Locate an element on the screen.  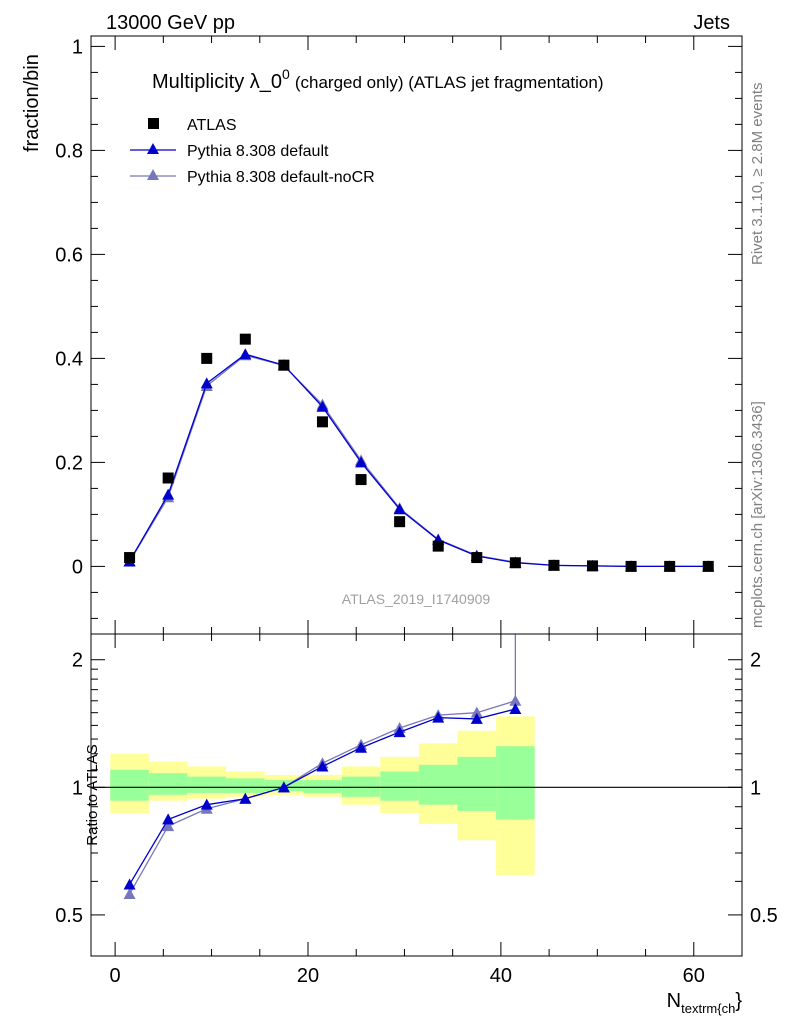
legend-default-marker is located at coordinates (153, 148).